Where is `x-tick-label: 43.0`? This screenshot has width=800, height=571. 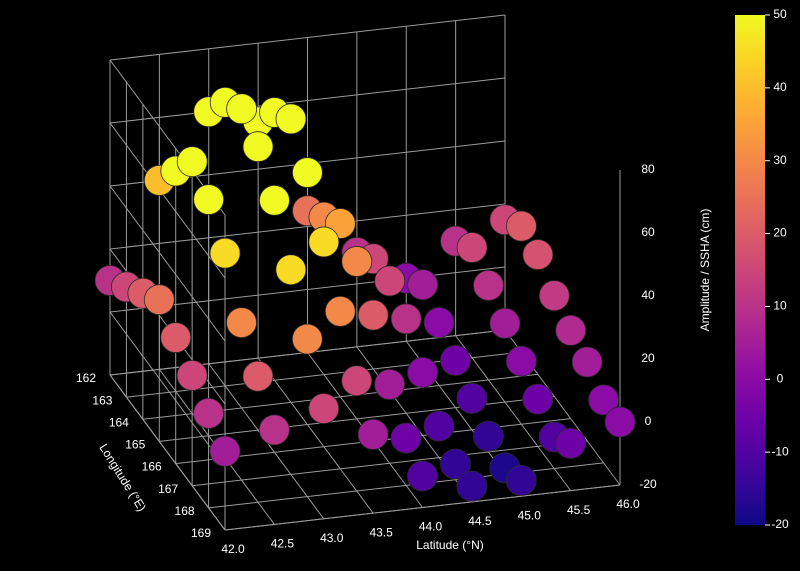
x-tick-label: 43.0 is located at coordinates (332, 538).